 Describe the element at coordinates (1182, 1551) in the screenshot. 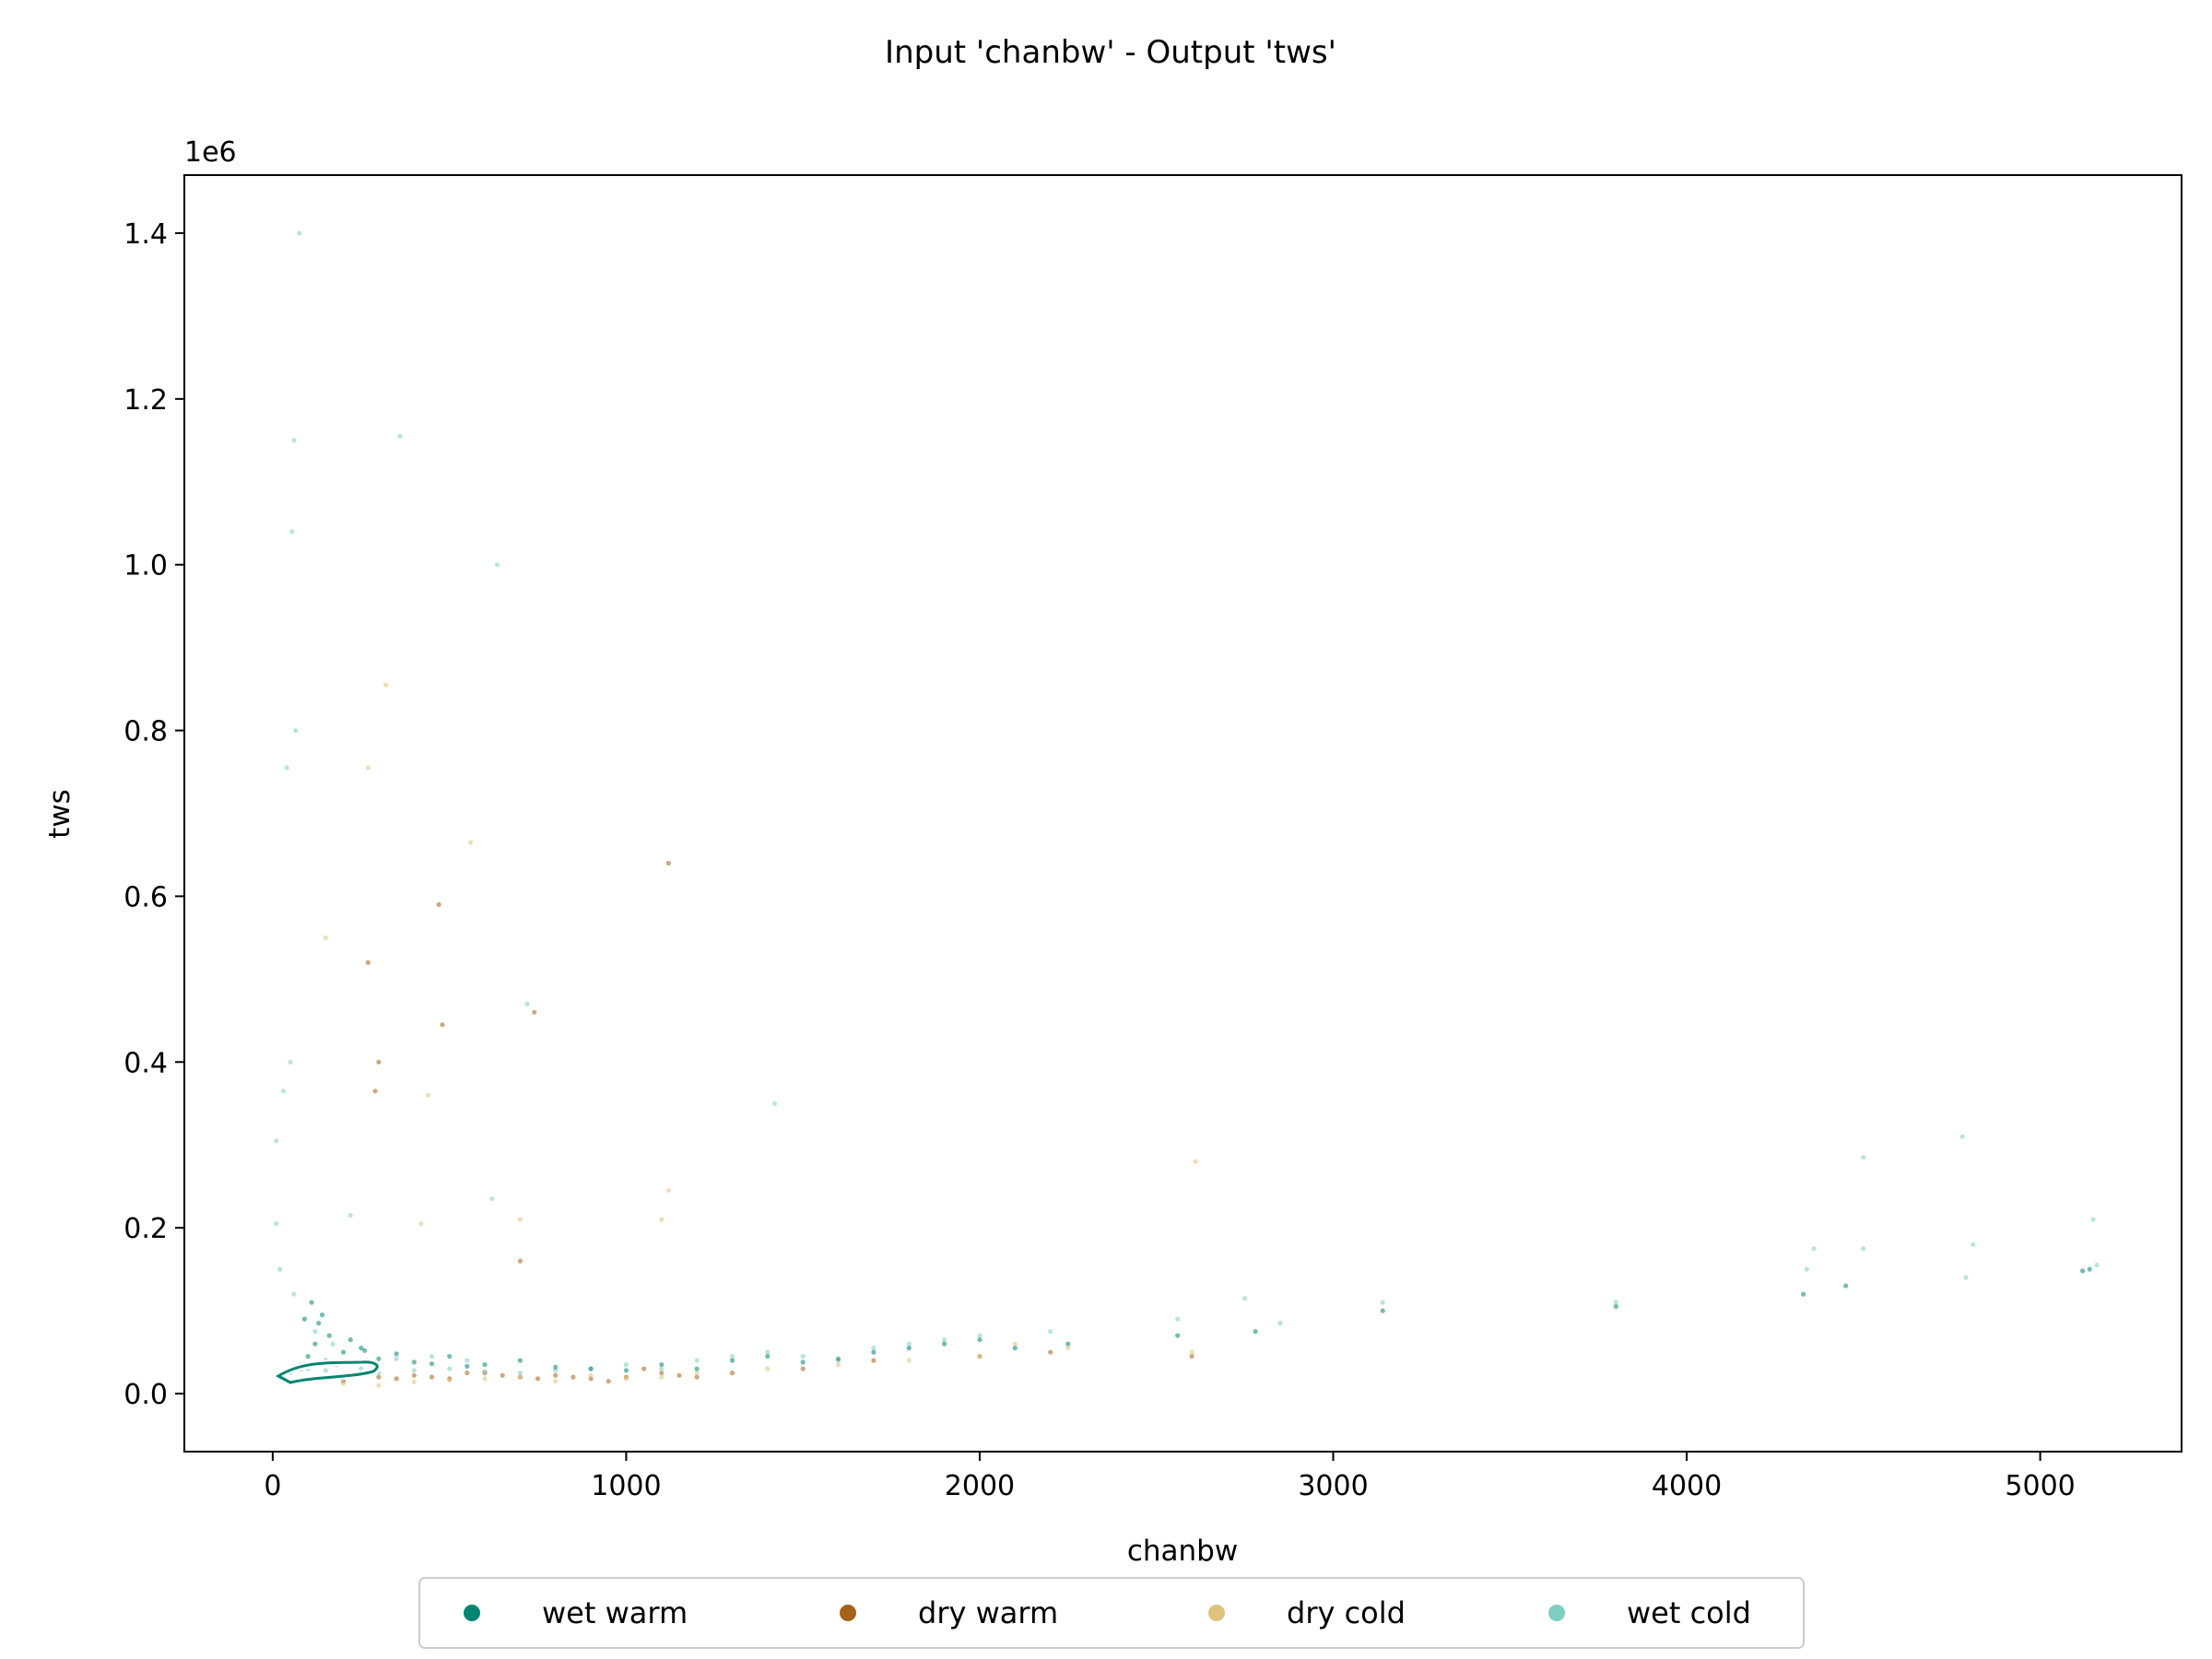

I see `x-axis-label: chanbw` at that location.